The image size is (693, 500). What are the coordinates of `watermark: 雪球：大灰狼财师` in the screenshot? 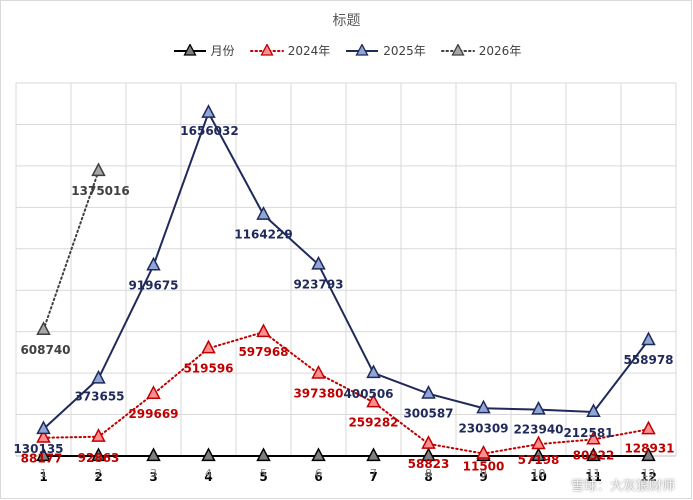 It's located at (622, 486).